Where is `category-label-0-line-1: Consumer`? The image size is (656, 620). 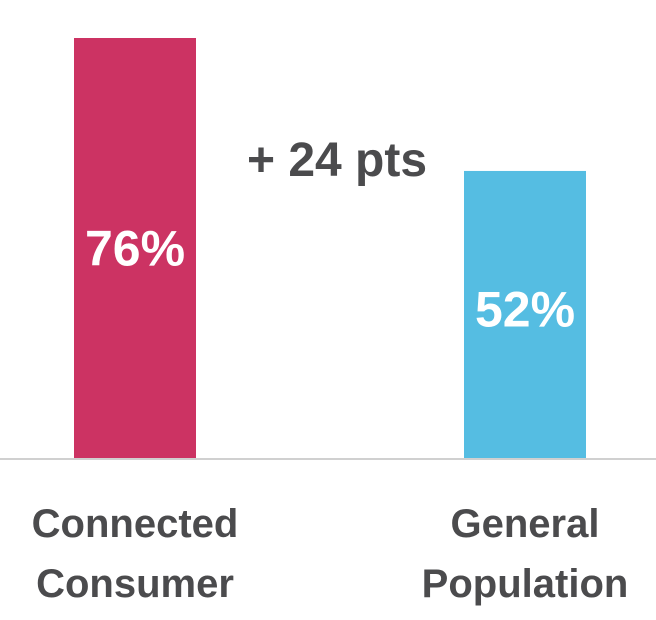
category-label-0-line-1: Consumer is located at coordinates (135, 584).